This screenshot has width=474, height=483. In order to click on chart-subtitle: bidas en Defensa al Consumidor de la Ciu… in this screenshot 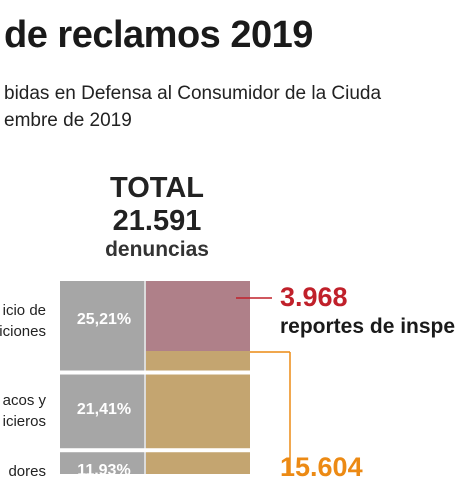, I will do `click(192, 107)`.